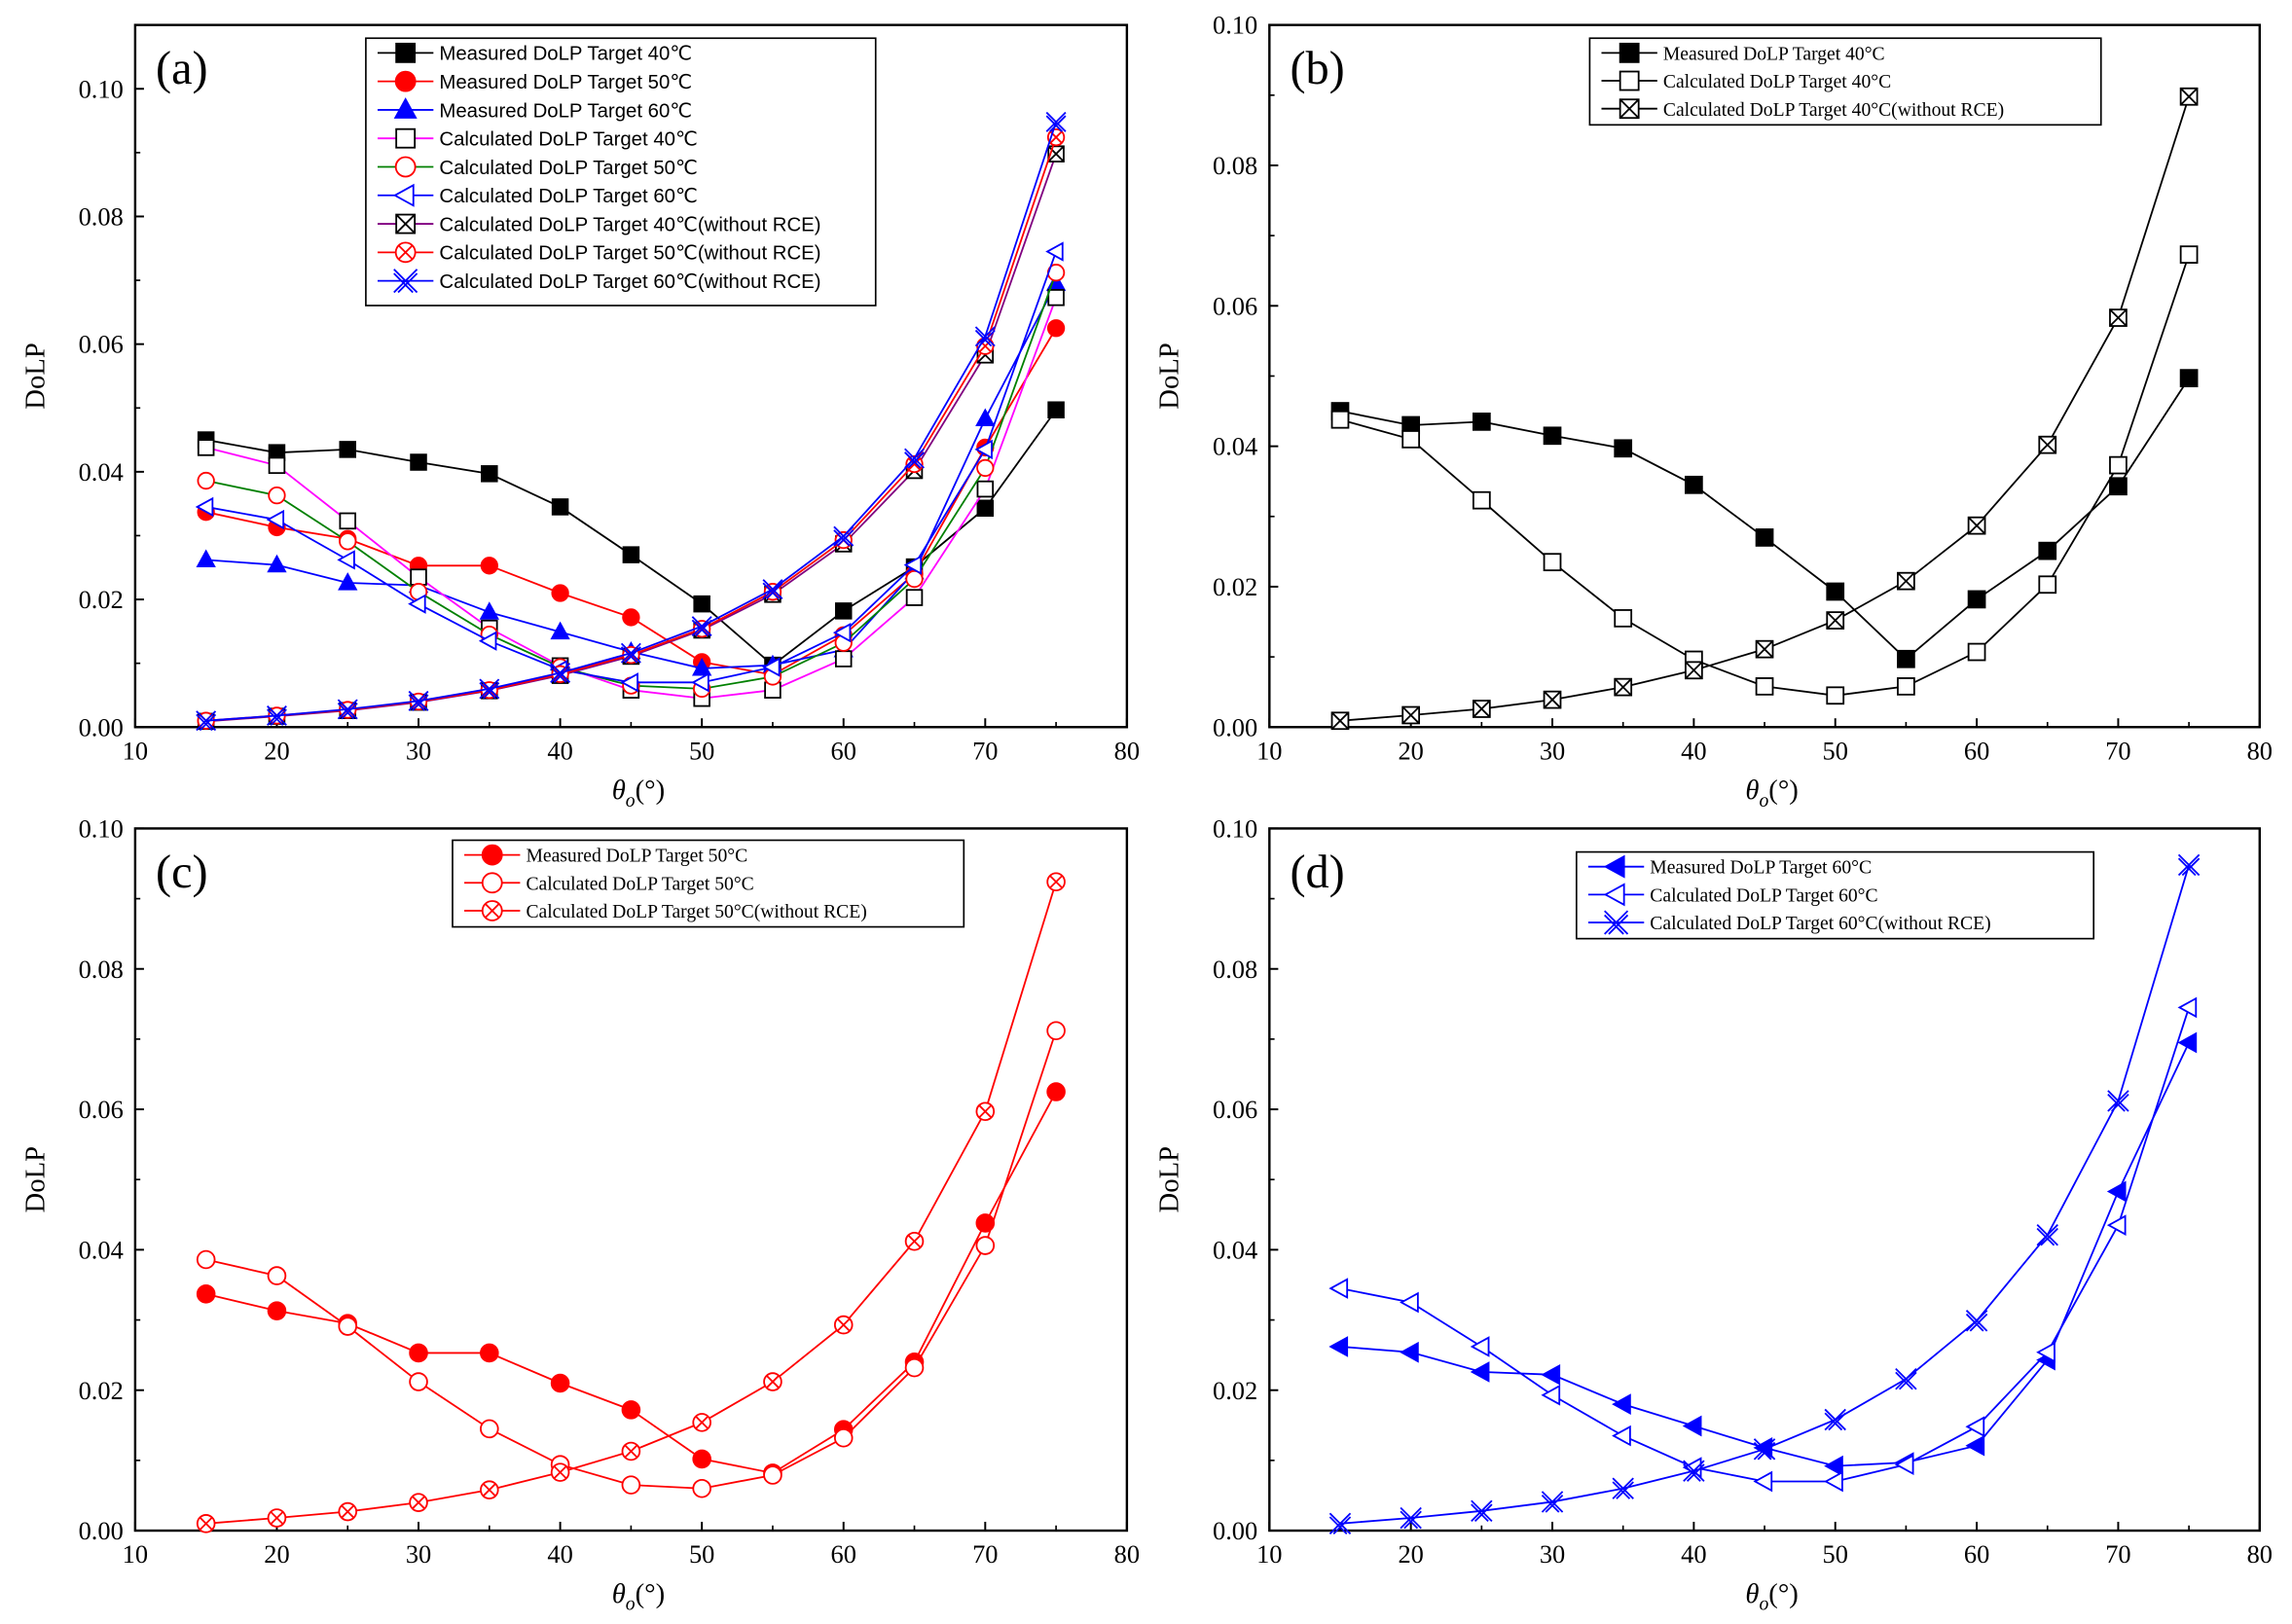 This screenshot has height=1624, width=2292. What do you see at coordinates (1317, 872) in the screenshot?
I see `panel-d-label: (d)` at bounding box center [1317, 872].